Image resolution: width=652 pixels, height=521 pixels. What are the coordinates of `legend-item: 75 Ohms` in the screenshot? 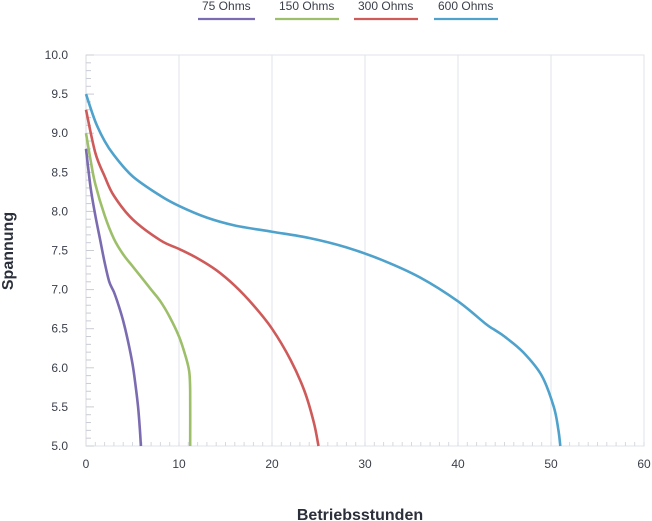 It's located at (226, 10).